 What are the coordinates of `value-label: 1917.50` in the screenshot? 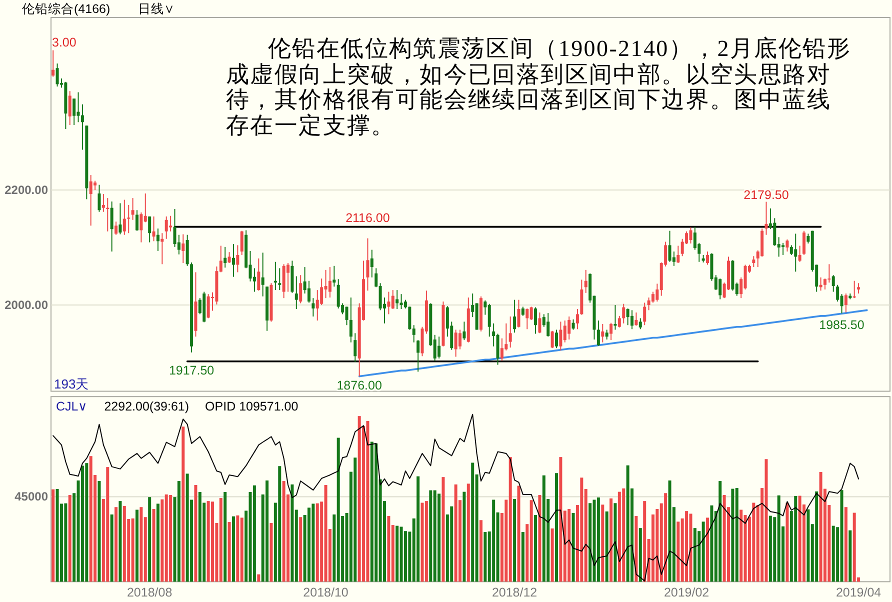 It's located at (191, 370).